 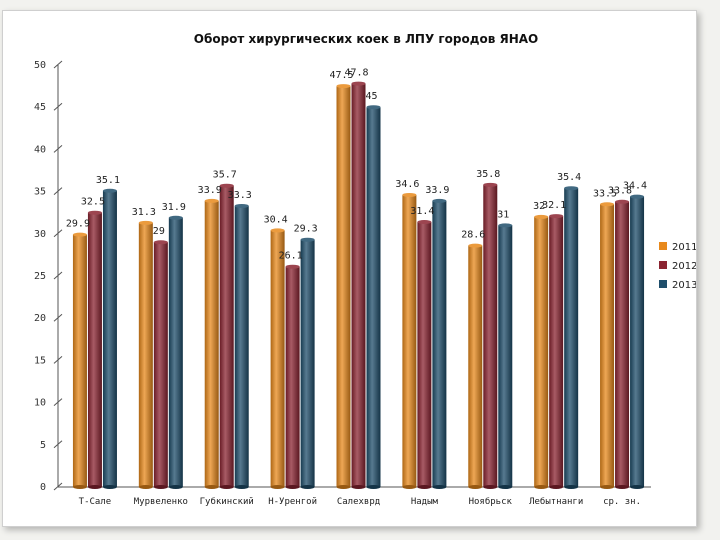 What do you see at coordinates (539, 206) in the screenshot?
I see `data-label: 32` at bounding box center [539, 206].